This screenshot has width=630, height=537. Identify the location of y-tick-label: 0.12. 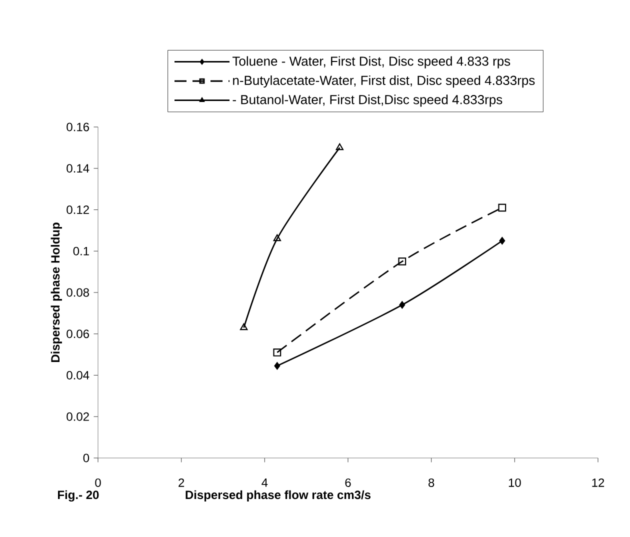
(77, 209).